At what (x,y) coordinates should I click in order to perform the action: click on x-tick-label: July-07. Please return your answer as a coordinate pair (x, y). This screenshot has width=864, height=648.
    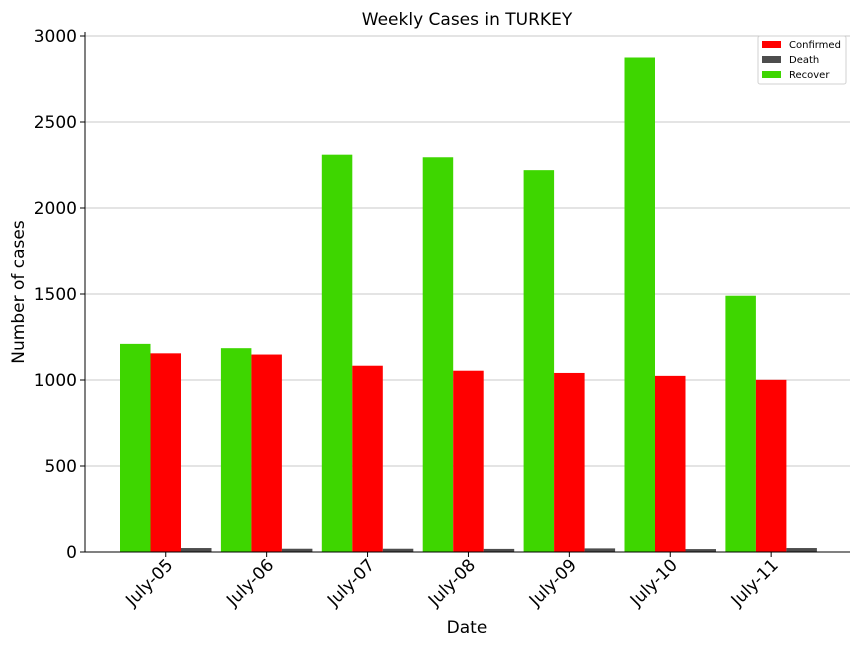
    Looking at the image, I should click on (351, 583).